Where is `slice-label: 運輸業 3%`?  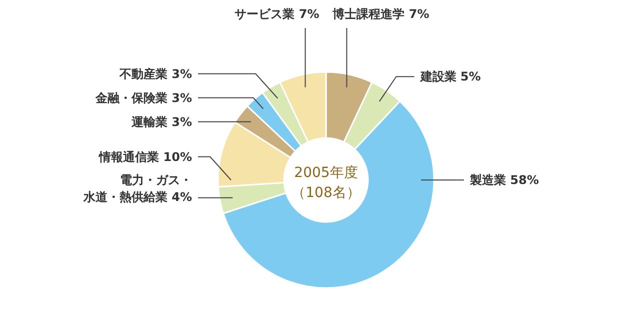 slice-label: 運輸業 3% is located at coordinates (161, 121).